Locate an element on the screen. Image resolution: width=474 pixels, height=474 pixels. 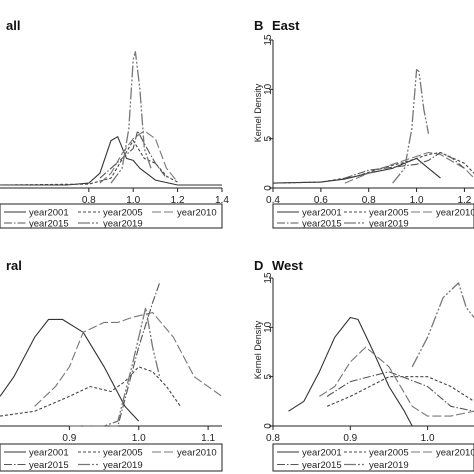
panel-b-legend-box is located at coordinates (373, 216).